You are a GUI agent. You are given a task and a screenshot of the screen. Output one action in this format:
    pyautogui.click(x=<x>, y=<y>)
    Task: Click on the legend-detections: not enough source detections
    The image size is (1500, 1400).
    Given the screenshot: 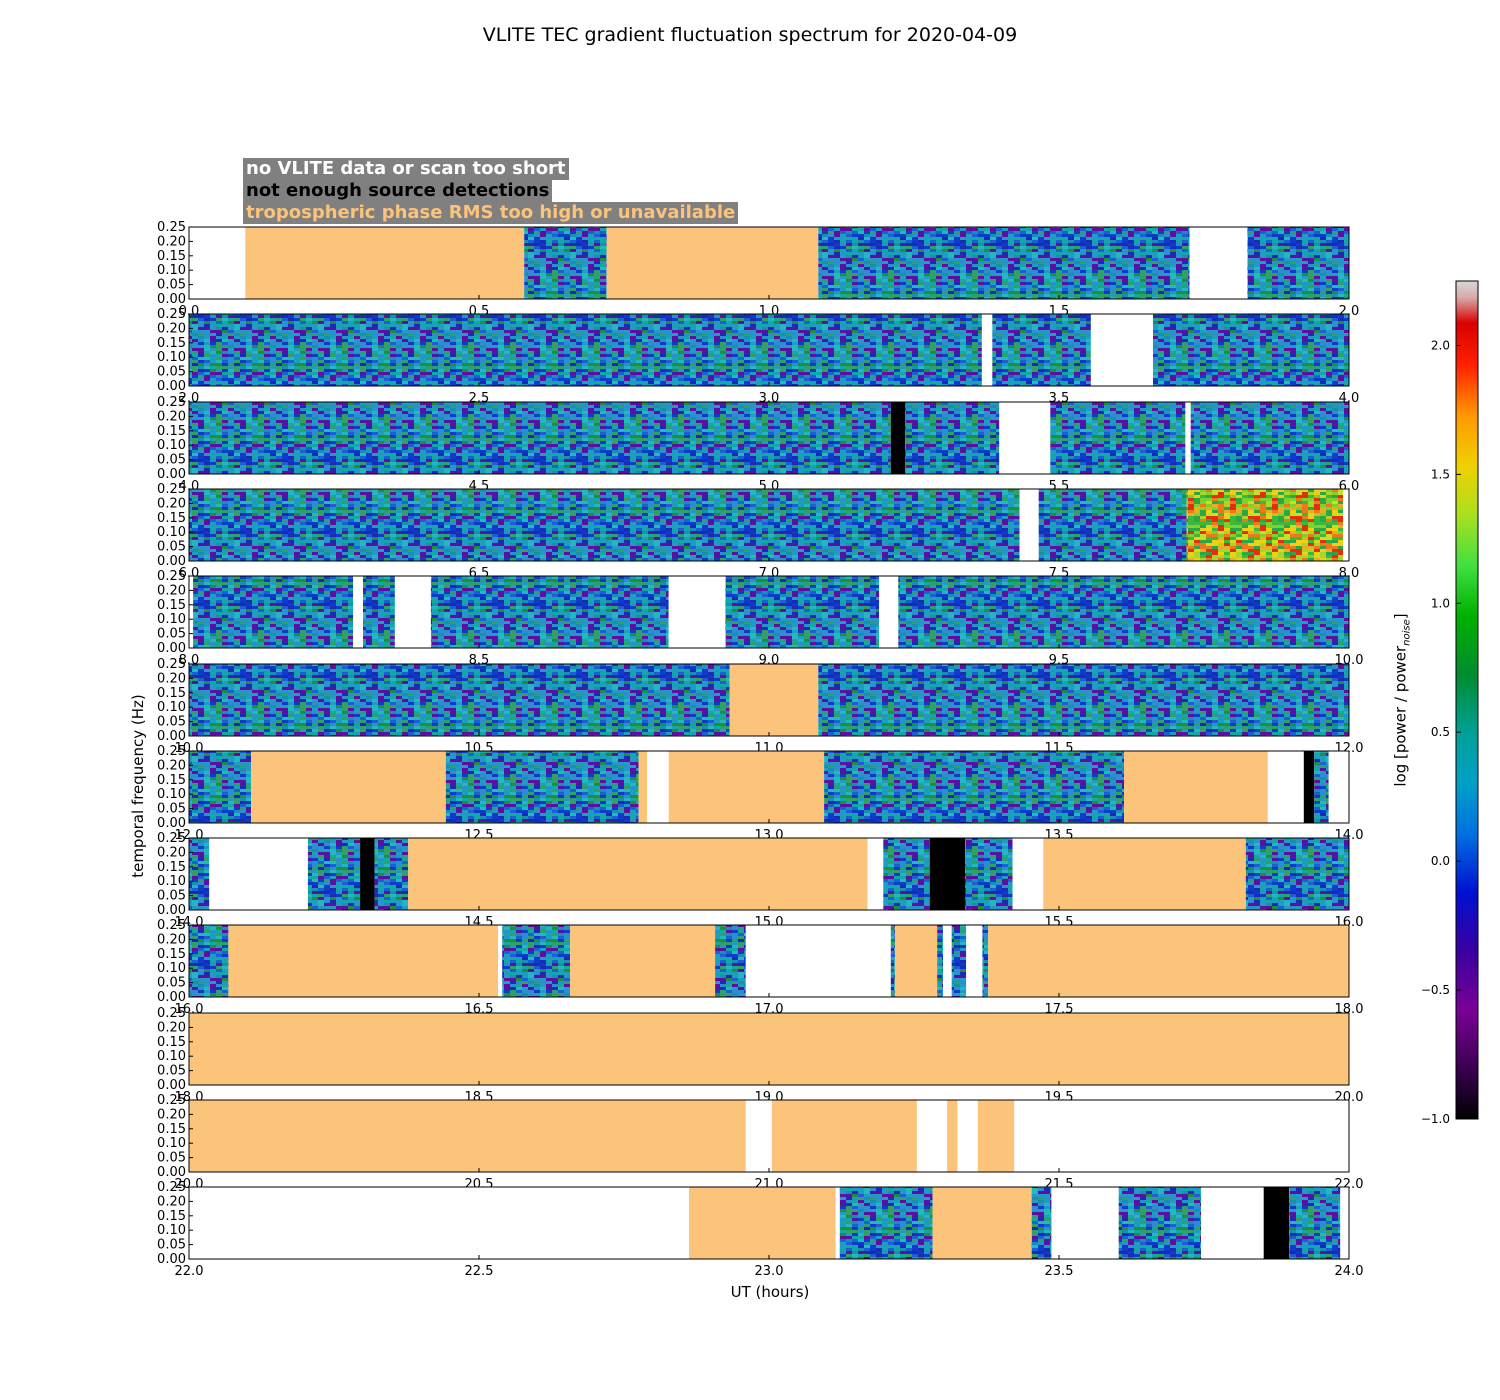 What is the action you would take?
    pyautogui.click(x=398, y=191)
    